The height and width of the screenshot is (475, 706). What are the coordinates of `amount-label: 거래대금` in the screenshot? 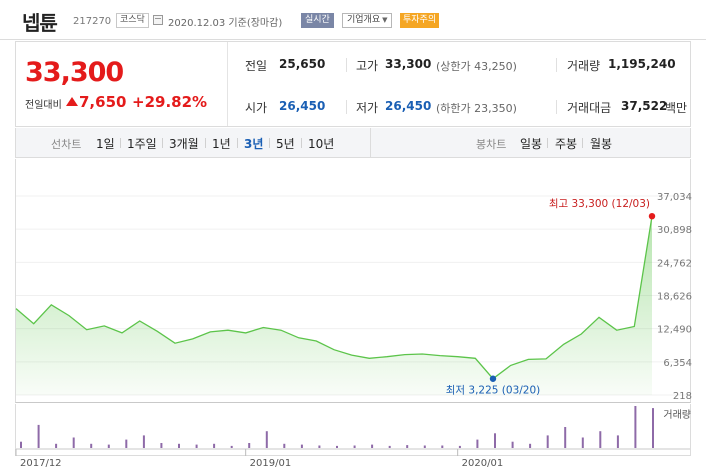 It's located at (589, 108).